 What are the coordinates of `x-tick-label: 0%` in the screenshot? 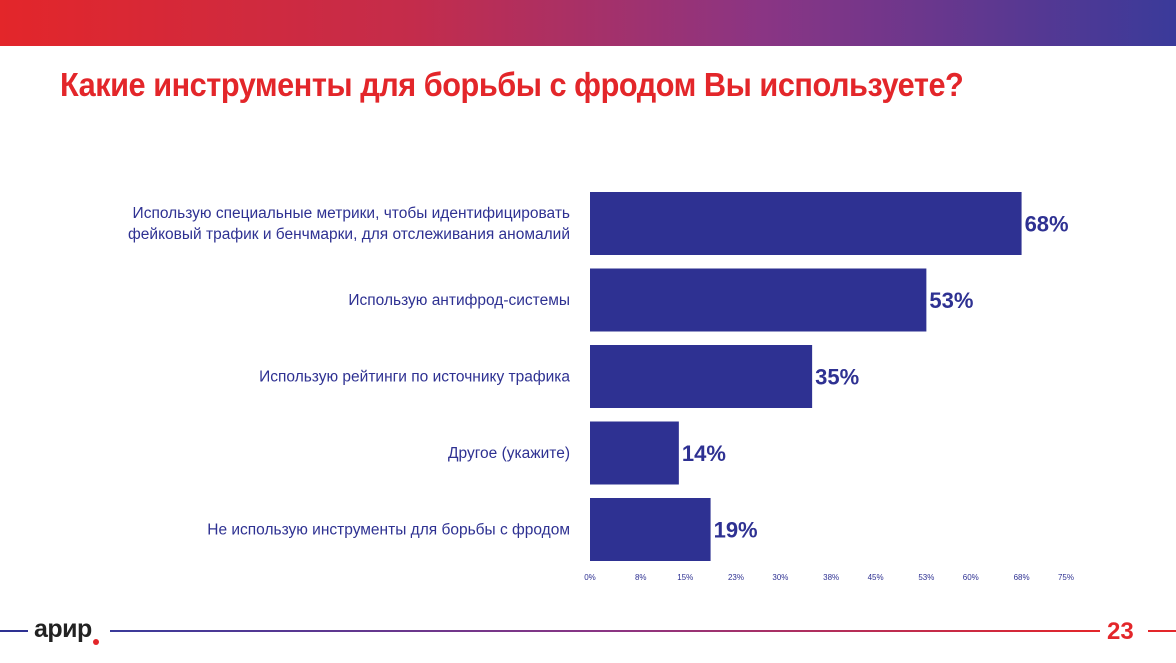 It's located at (590, 577).